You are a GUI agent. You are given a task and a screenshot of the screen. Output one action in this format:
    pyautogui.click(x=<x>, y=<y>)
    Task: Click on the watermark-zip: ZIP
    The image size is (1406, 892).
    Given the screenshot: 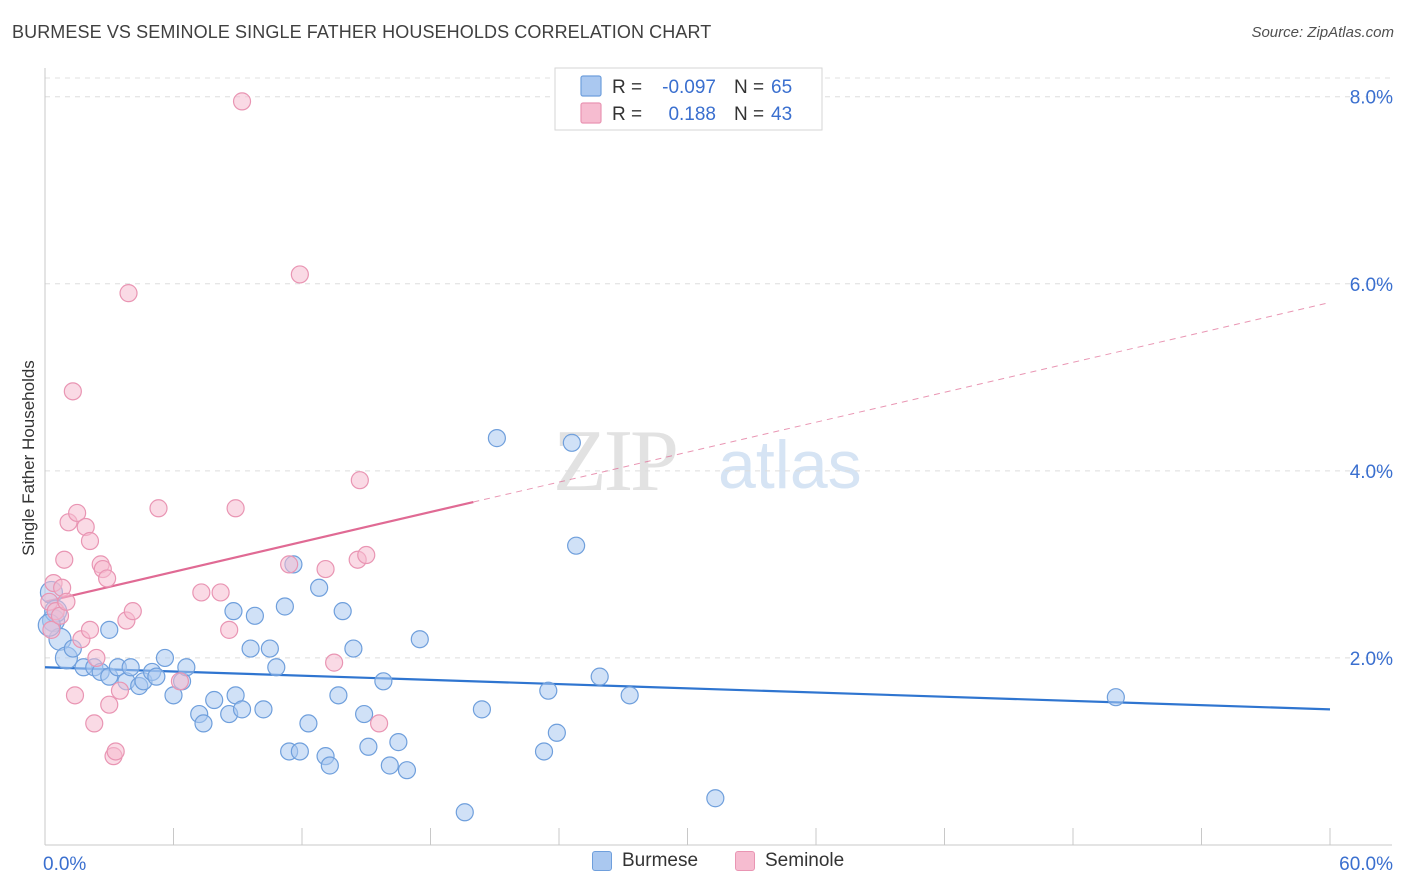 What is the action you would take?
    pyautogui.click(x=614, y=461)
    